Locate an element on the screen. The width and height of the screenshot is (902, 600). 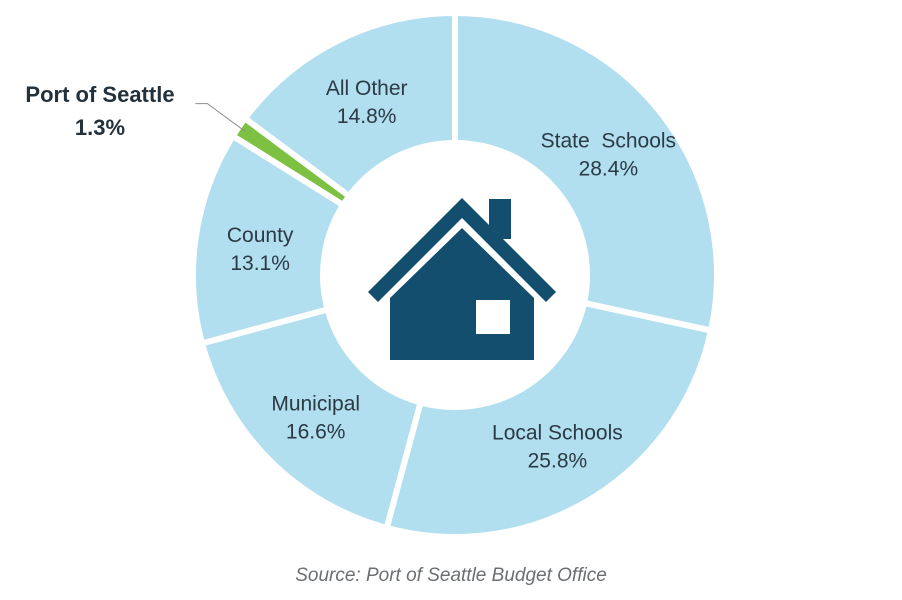
slice-local-schools is located at coordinates (548, 419).